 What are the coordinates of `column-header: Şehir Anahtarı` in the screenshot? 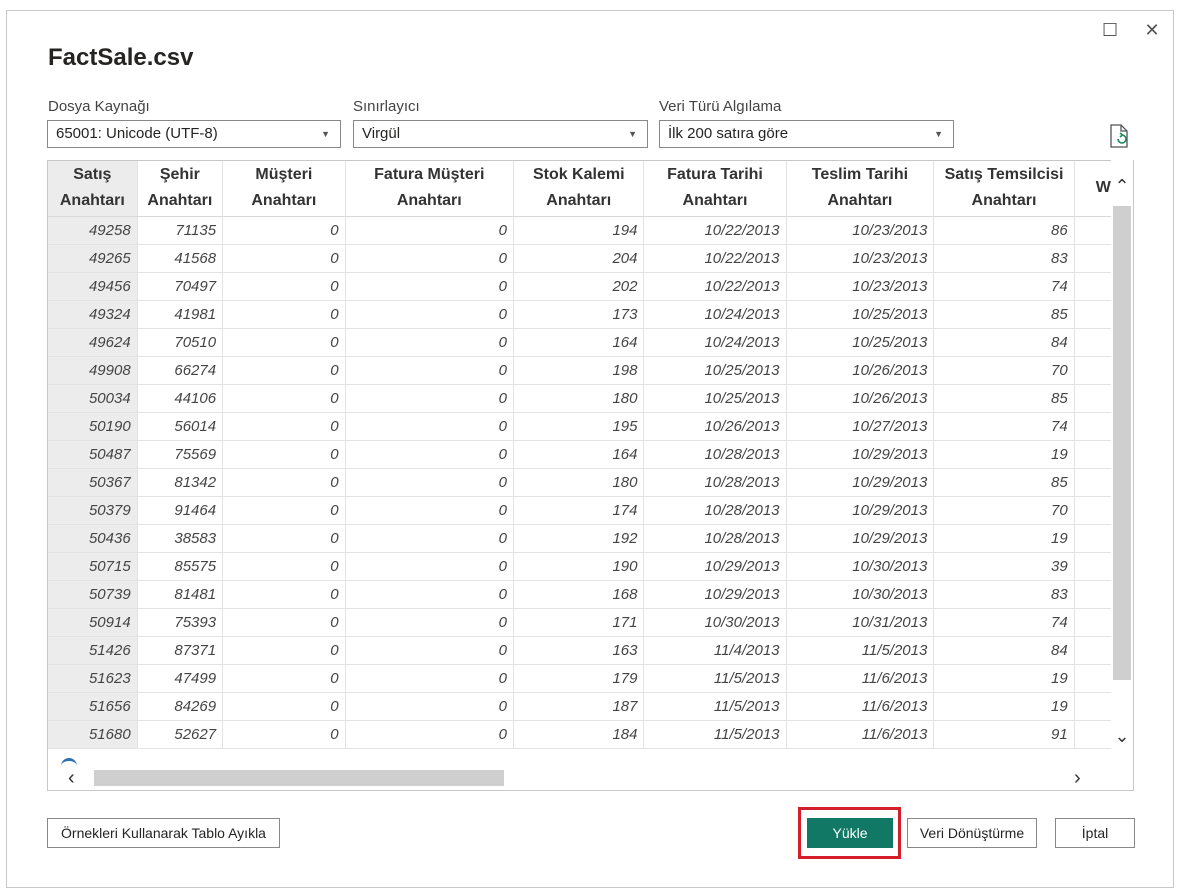 It's located at (180, 189).